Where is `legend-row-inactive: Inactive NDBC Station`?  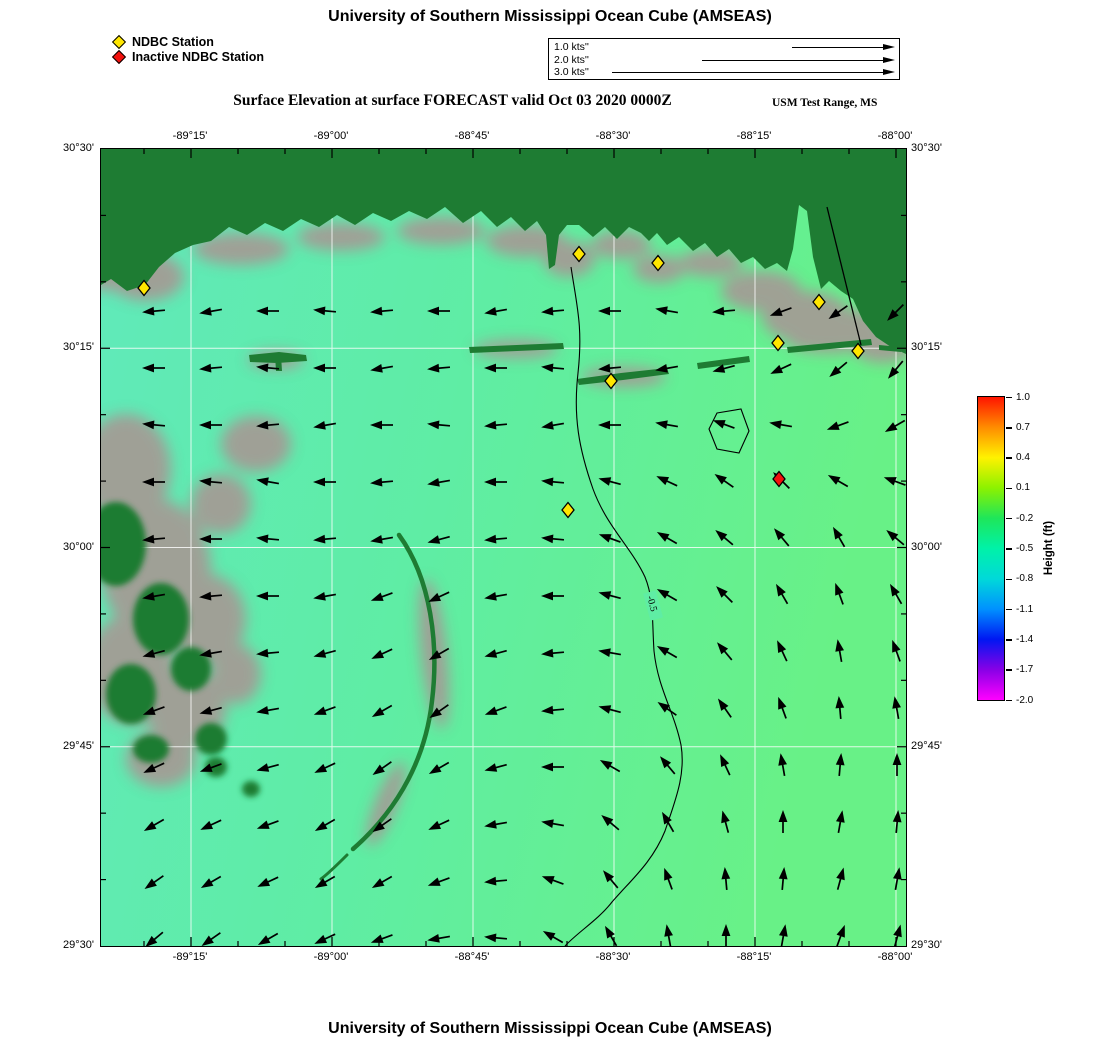
legend-row-inactive: Inactive NDBC Station is located at coordinates (187, 56).